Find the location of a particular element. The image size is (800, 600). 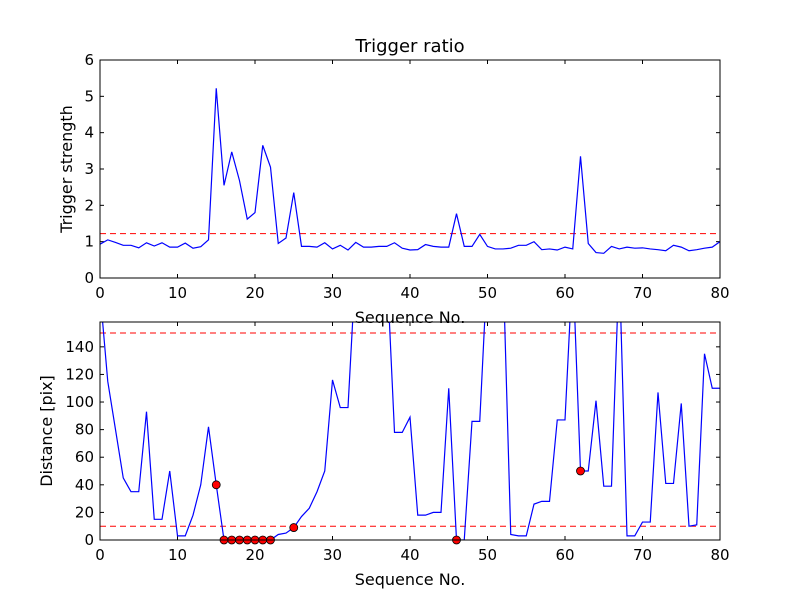

y-tick-label: 3 is located at coordinates (89, 169).